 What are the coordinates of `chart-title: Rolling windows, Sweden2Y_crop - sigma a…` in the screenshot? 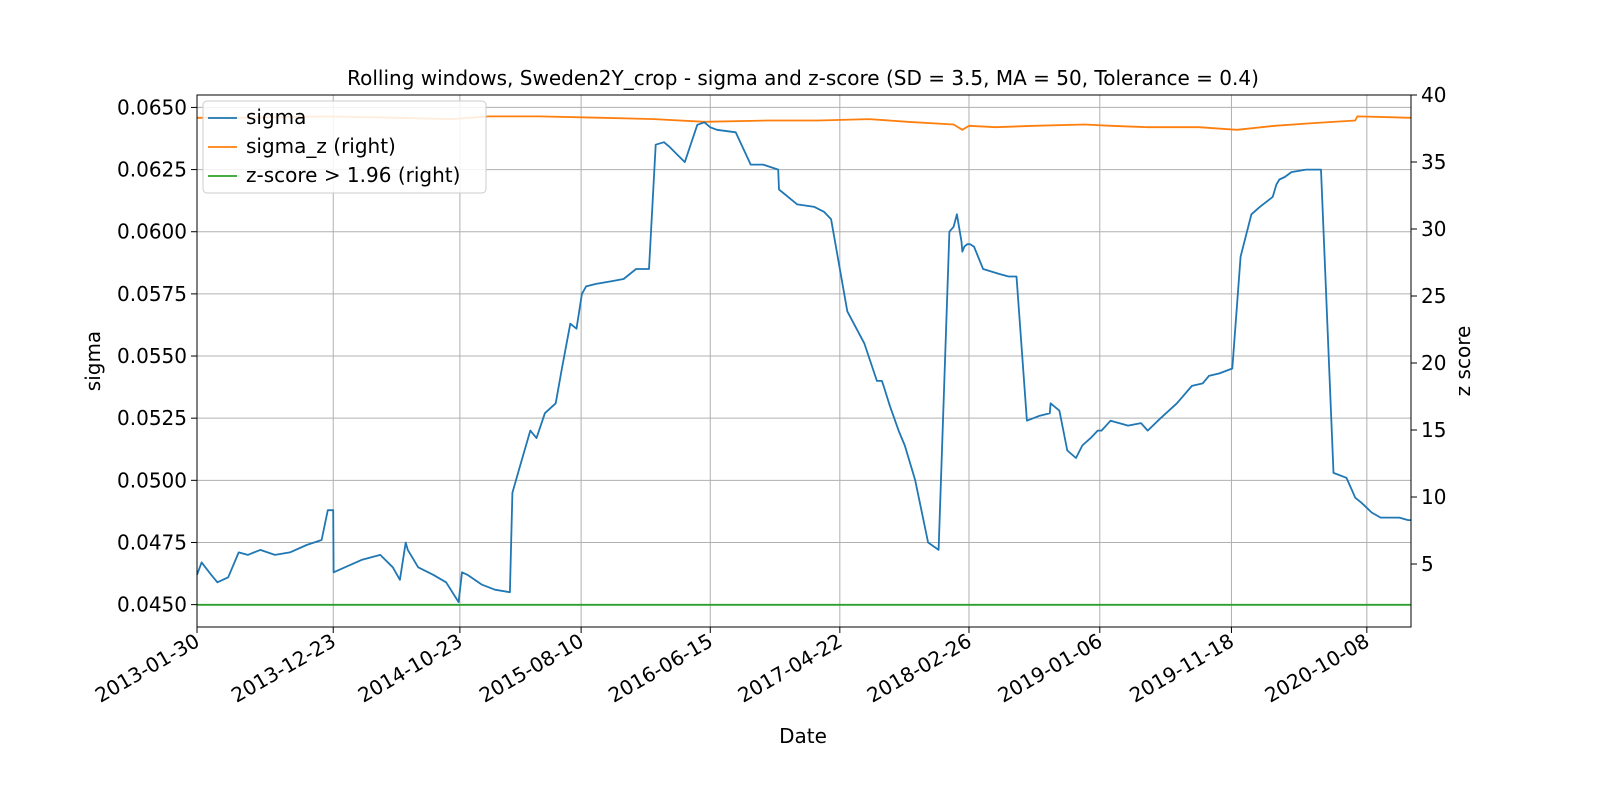 It's located at (803, 78).